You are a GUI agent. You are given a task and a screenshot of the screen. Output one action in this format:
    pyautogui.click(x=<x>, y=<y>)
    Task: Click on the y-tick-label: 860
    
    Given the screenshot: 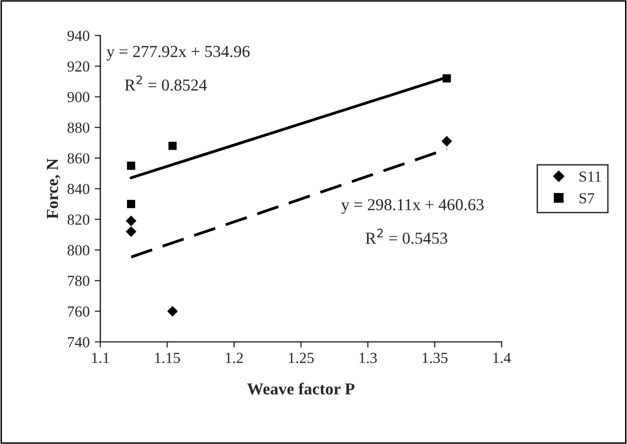 What is the action you would take?
    pyautogui.click(x=79, y=158)
    